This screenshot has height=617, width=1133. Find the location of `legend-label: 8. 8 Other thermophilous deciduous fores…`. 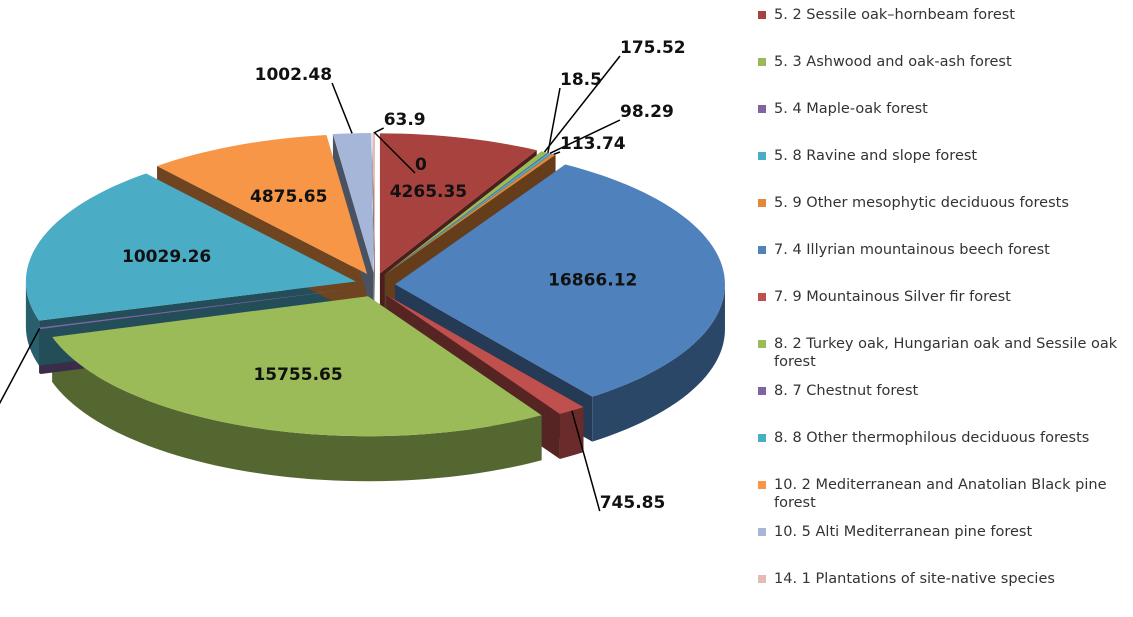

legend-label: 8. 8 Other thermophilous deciduous fores… is located at coordinates (932, 438).